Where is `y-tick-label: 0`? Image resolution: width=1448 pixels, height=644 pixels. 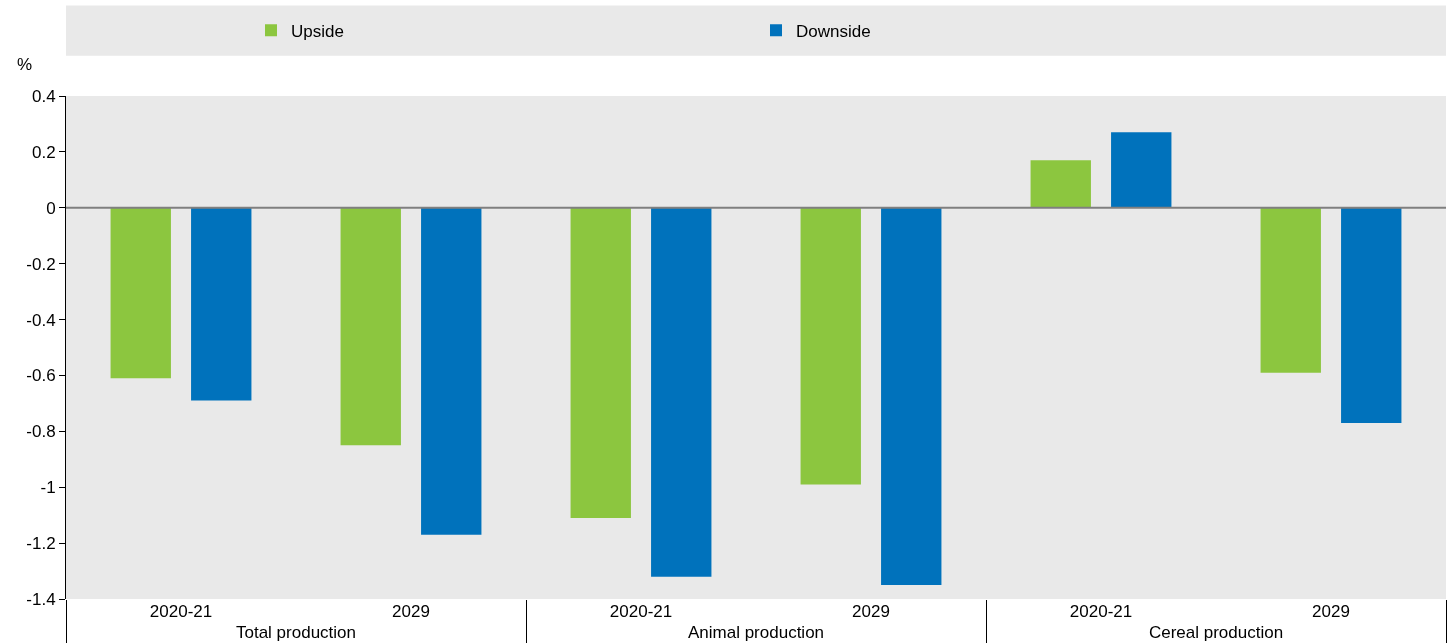
y-tick-label: 0 is located at coordinates (51, 208).